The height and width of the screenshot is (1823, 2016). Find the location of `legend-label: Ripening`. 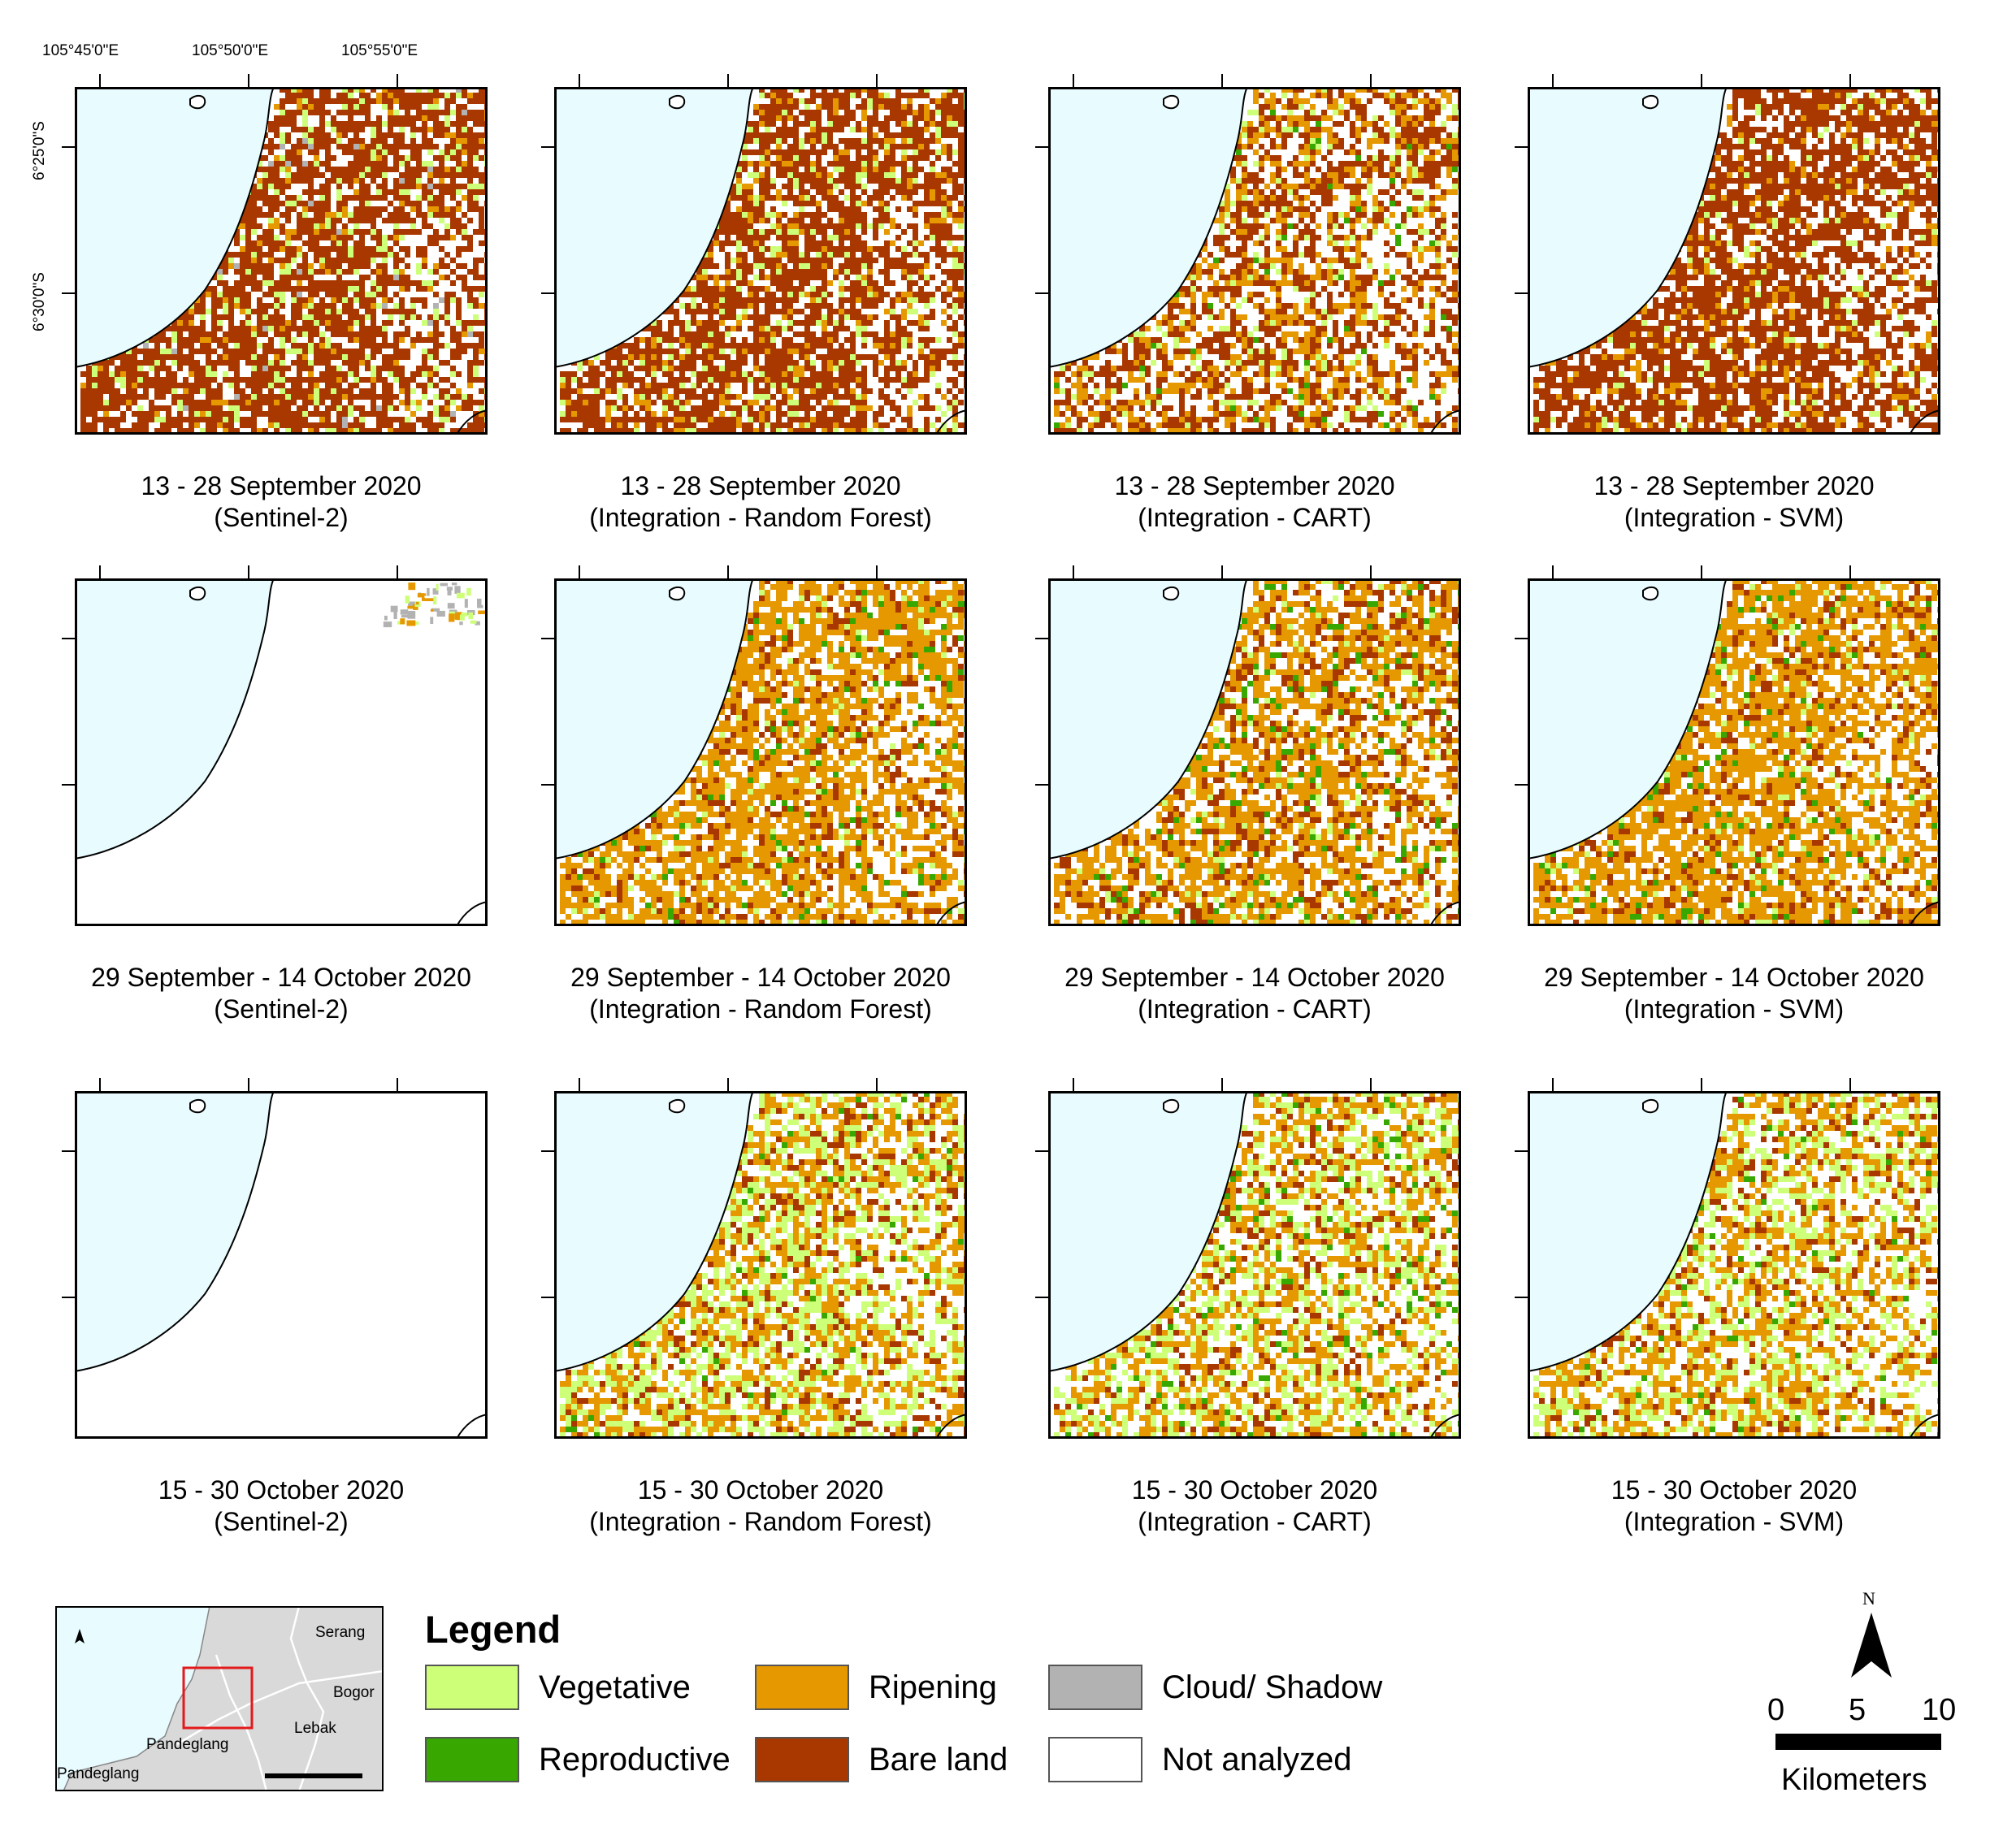

legend-label: Ripening is located at coordinates (933, 1687).